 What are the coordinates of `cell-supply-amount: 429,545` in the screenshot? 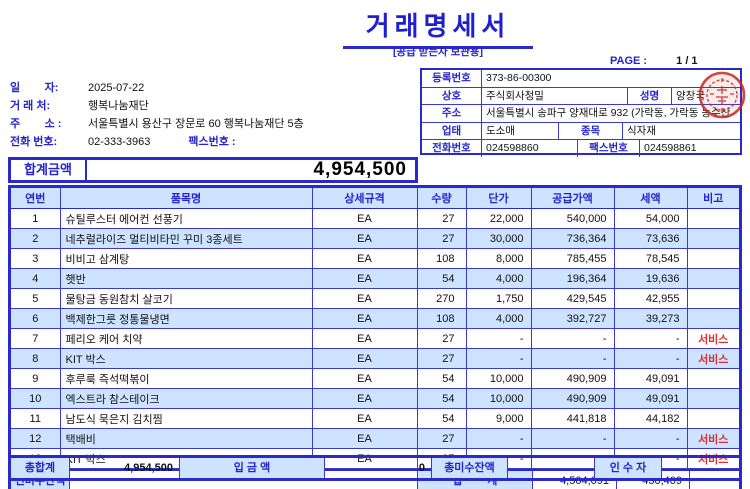 It's located at (573, 298).